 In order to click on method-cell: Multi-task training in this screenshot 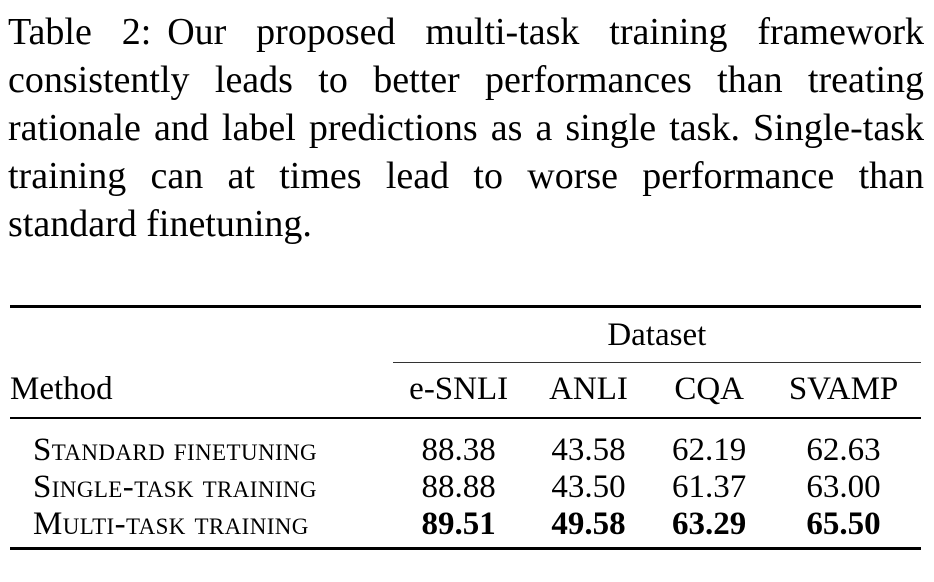, I will do `click(171, 523)`.